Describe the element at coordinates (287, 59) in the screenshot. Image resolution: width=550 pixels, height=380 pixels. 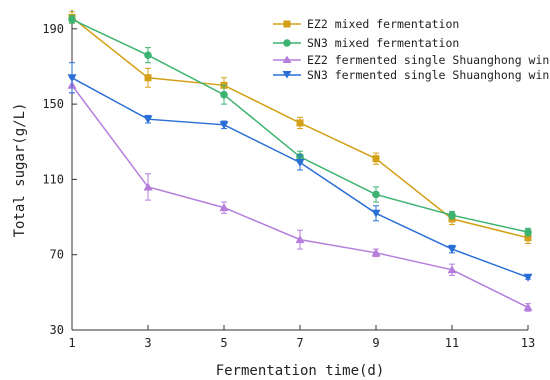
I see `legend-marker-triangle-up` at that location.